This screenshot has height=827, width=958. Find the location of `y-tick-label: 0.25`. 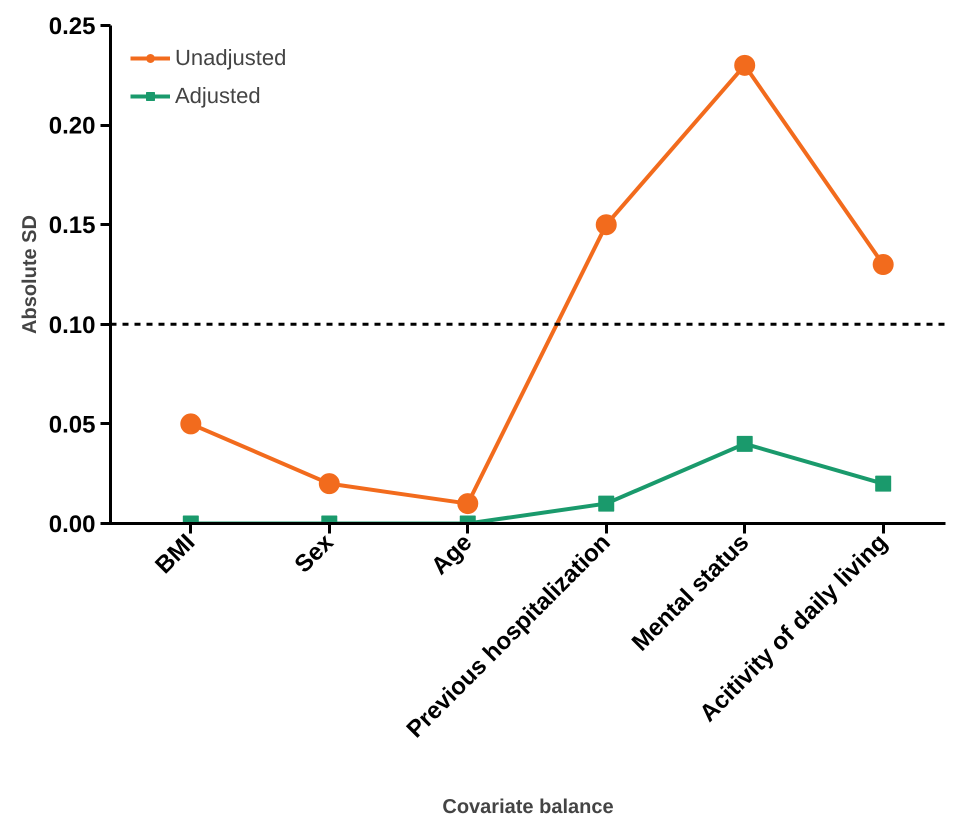

y-tick-label: 0.25 is located at coordinates (72, 26).